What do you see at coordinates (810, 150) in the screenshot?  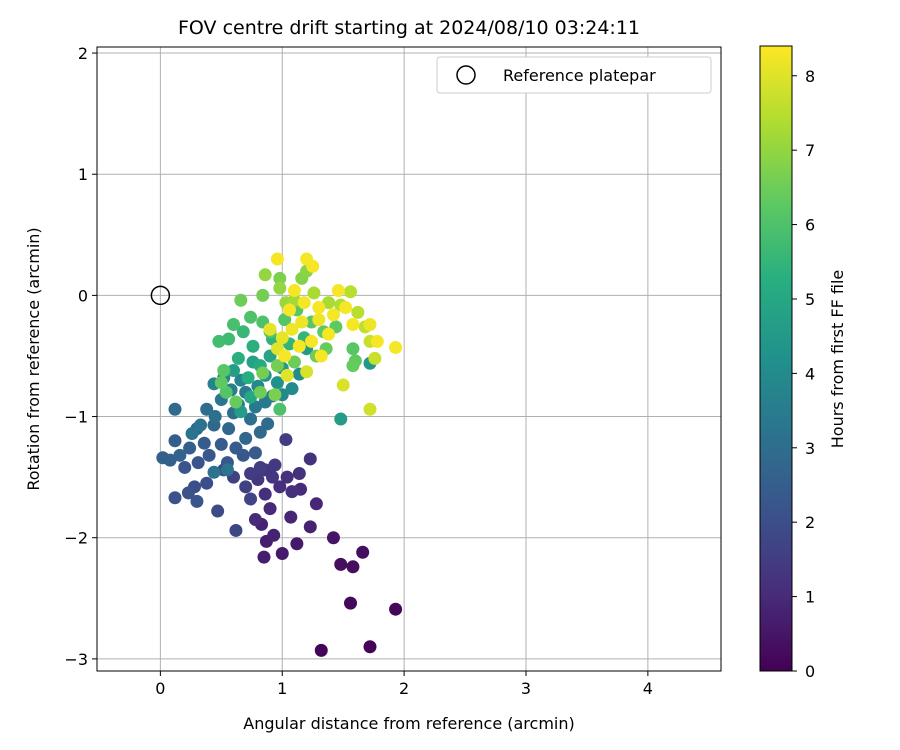 I see `colorbar-tick-label: 7` at bounding box center [810, 150].